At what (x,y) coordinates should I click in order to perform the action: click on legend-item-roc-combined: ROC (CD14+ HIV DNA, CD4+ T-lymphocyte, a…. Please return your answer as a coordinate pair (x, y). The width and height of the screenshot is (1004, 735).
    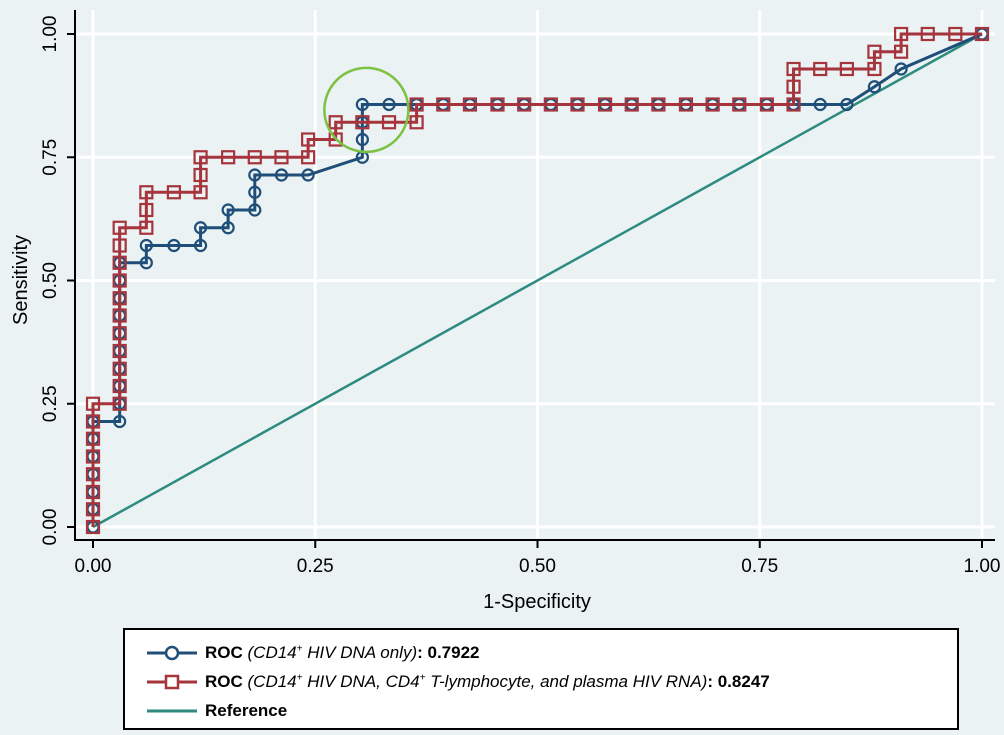
    Looking at the image, I should click on (458, 682).